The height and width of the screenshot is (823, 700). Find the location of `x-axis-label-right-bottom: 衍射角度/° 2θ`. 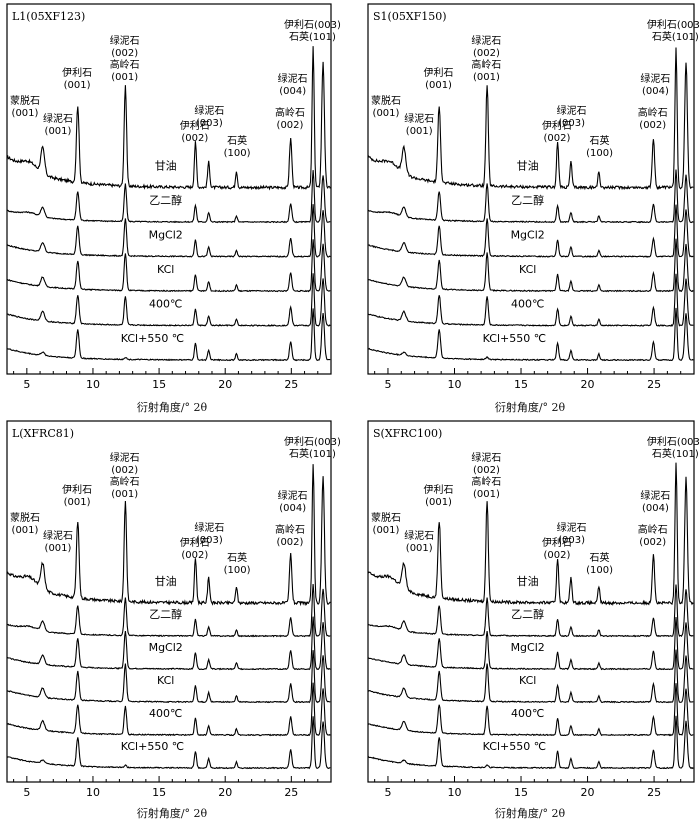

x-axis-label-right-bottom: 衍射角度/° 2θ is located at coordinates (530, 813).